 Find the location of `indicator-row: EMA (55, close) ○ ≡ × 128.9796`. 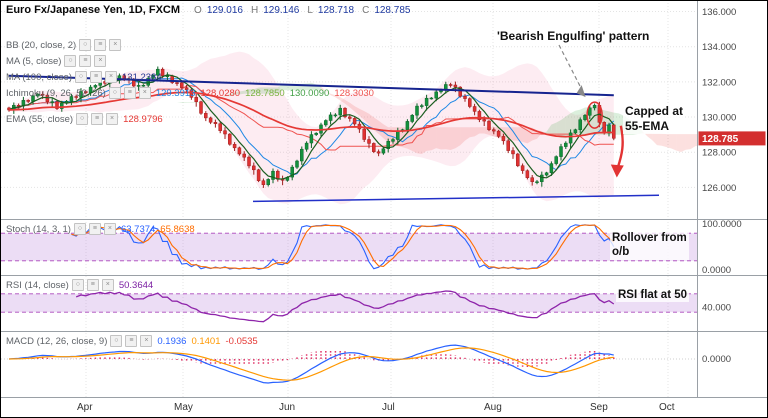

indicator-row: EMA (55, close) ○ ≡ × 128.9796 is located at coordinates (84, 119).